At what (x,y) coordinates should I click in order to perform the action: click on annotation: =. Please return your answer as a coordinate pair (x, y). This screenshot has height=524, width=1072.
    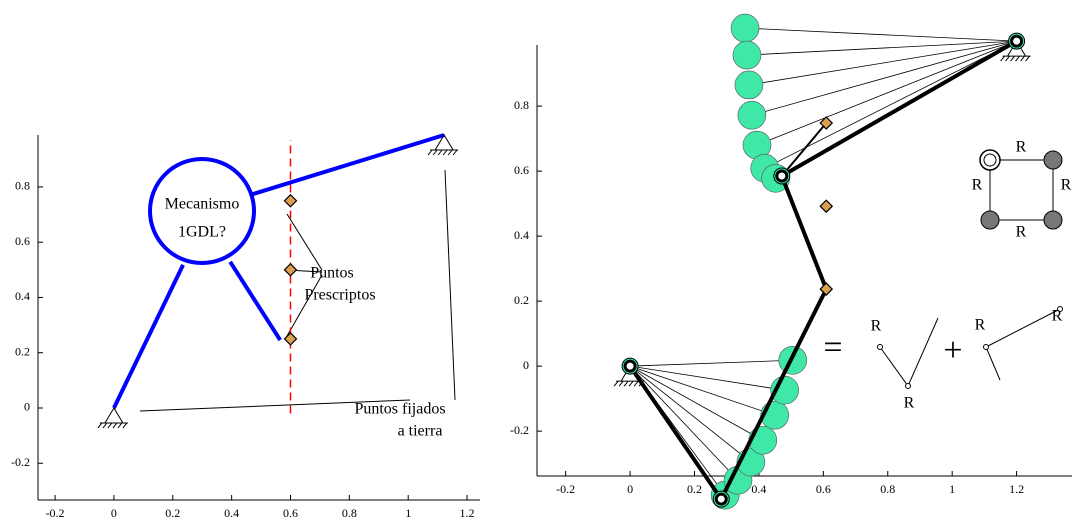
    Looking at the image, I should click on (832, 347).